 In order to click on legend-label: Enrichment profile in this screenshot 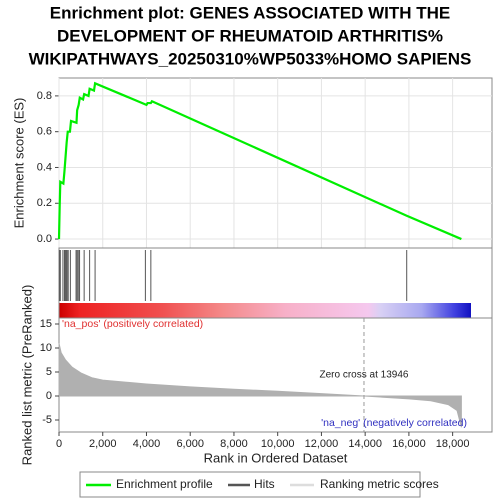, I will do `click(164, 484)`.